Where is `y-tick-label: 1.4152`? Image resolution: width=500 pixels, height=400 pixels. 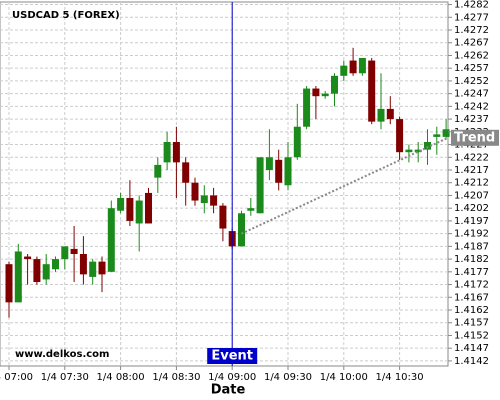
y-tick-label: 1.4152 is located at coordinates (471, 335).